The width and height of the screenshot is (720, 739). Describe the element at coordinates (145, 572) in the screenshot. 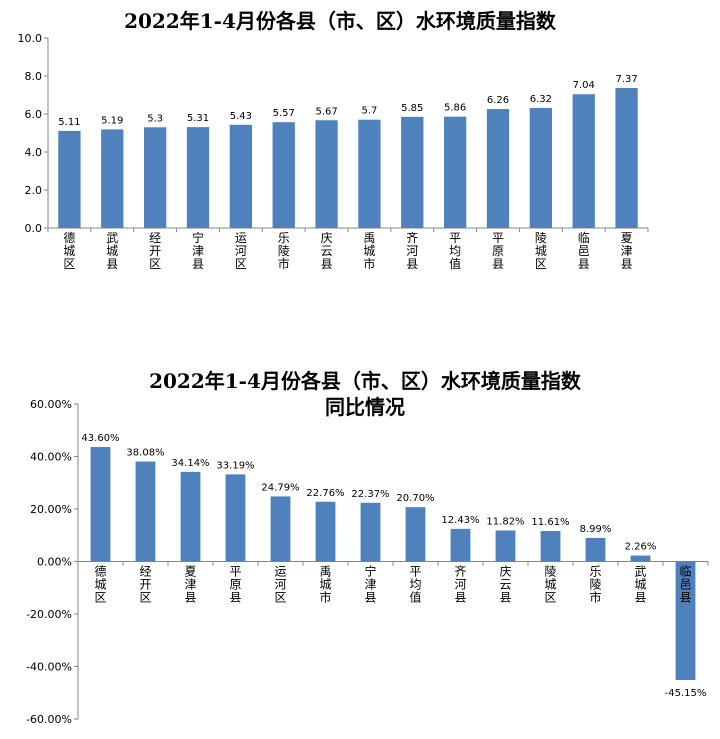

I see `chart2-category-char: 经` at that location.